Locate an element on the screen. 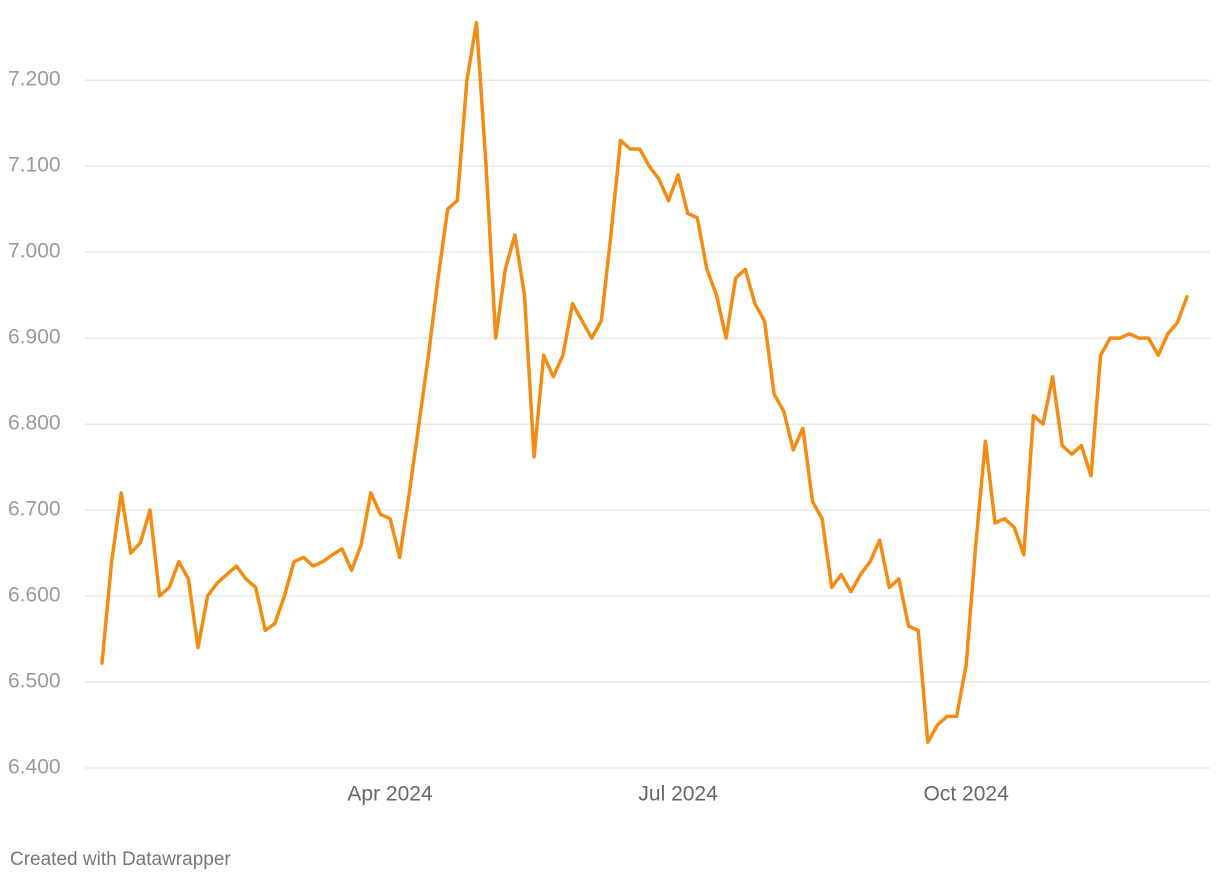  source-note: Created with Datawrapper is located at coordinates (120, 859).